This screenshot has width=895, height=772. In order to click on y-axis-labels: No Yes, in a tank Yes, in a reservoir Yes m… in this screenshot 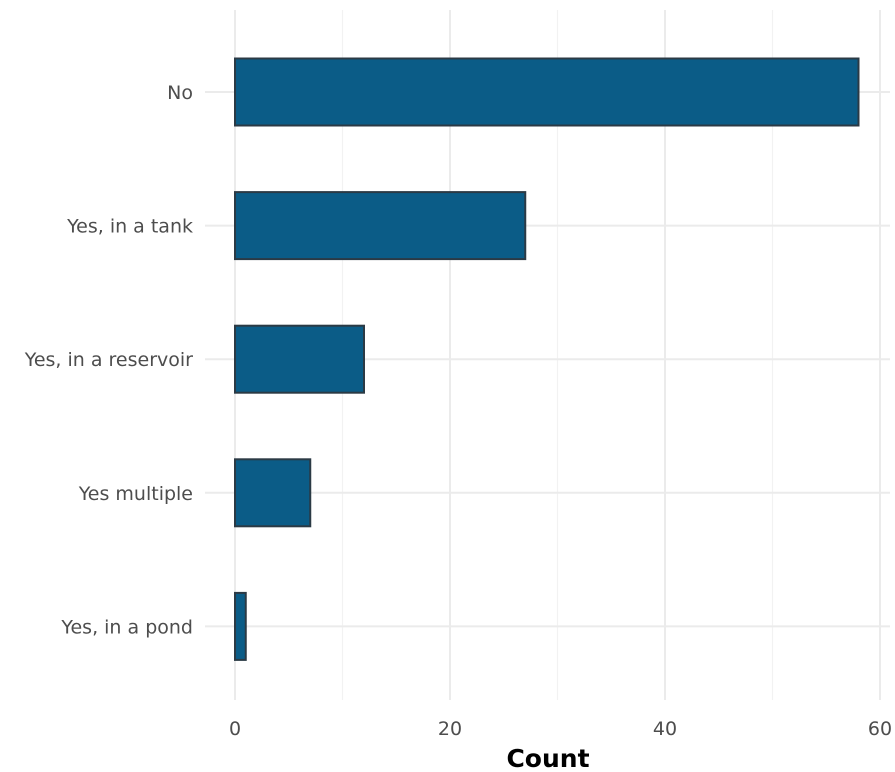, I will do `click(108, 360)`.